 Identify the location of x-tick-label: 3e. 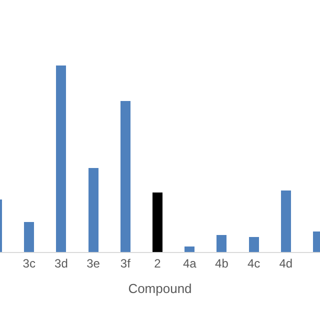
(93, 263).